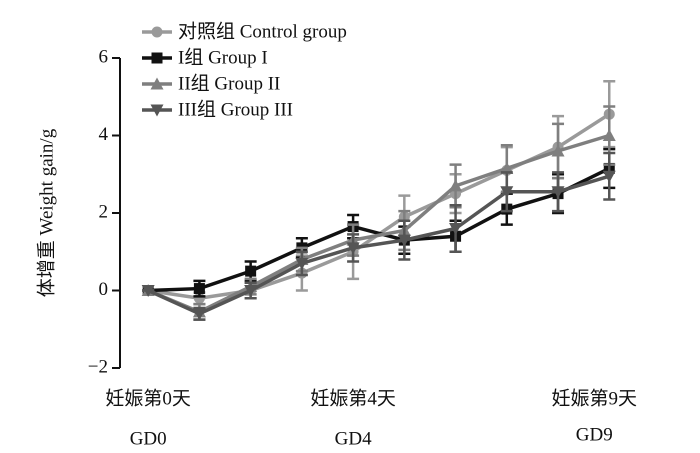 The width and height of the screenshot is (700, 453). What do you see at coordinates (353, 438) in the screenshot?
I see `x-tick-label: GD4` at bounding box center [353, 438].